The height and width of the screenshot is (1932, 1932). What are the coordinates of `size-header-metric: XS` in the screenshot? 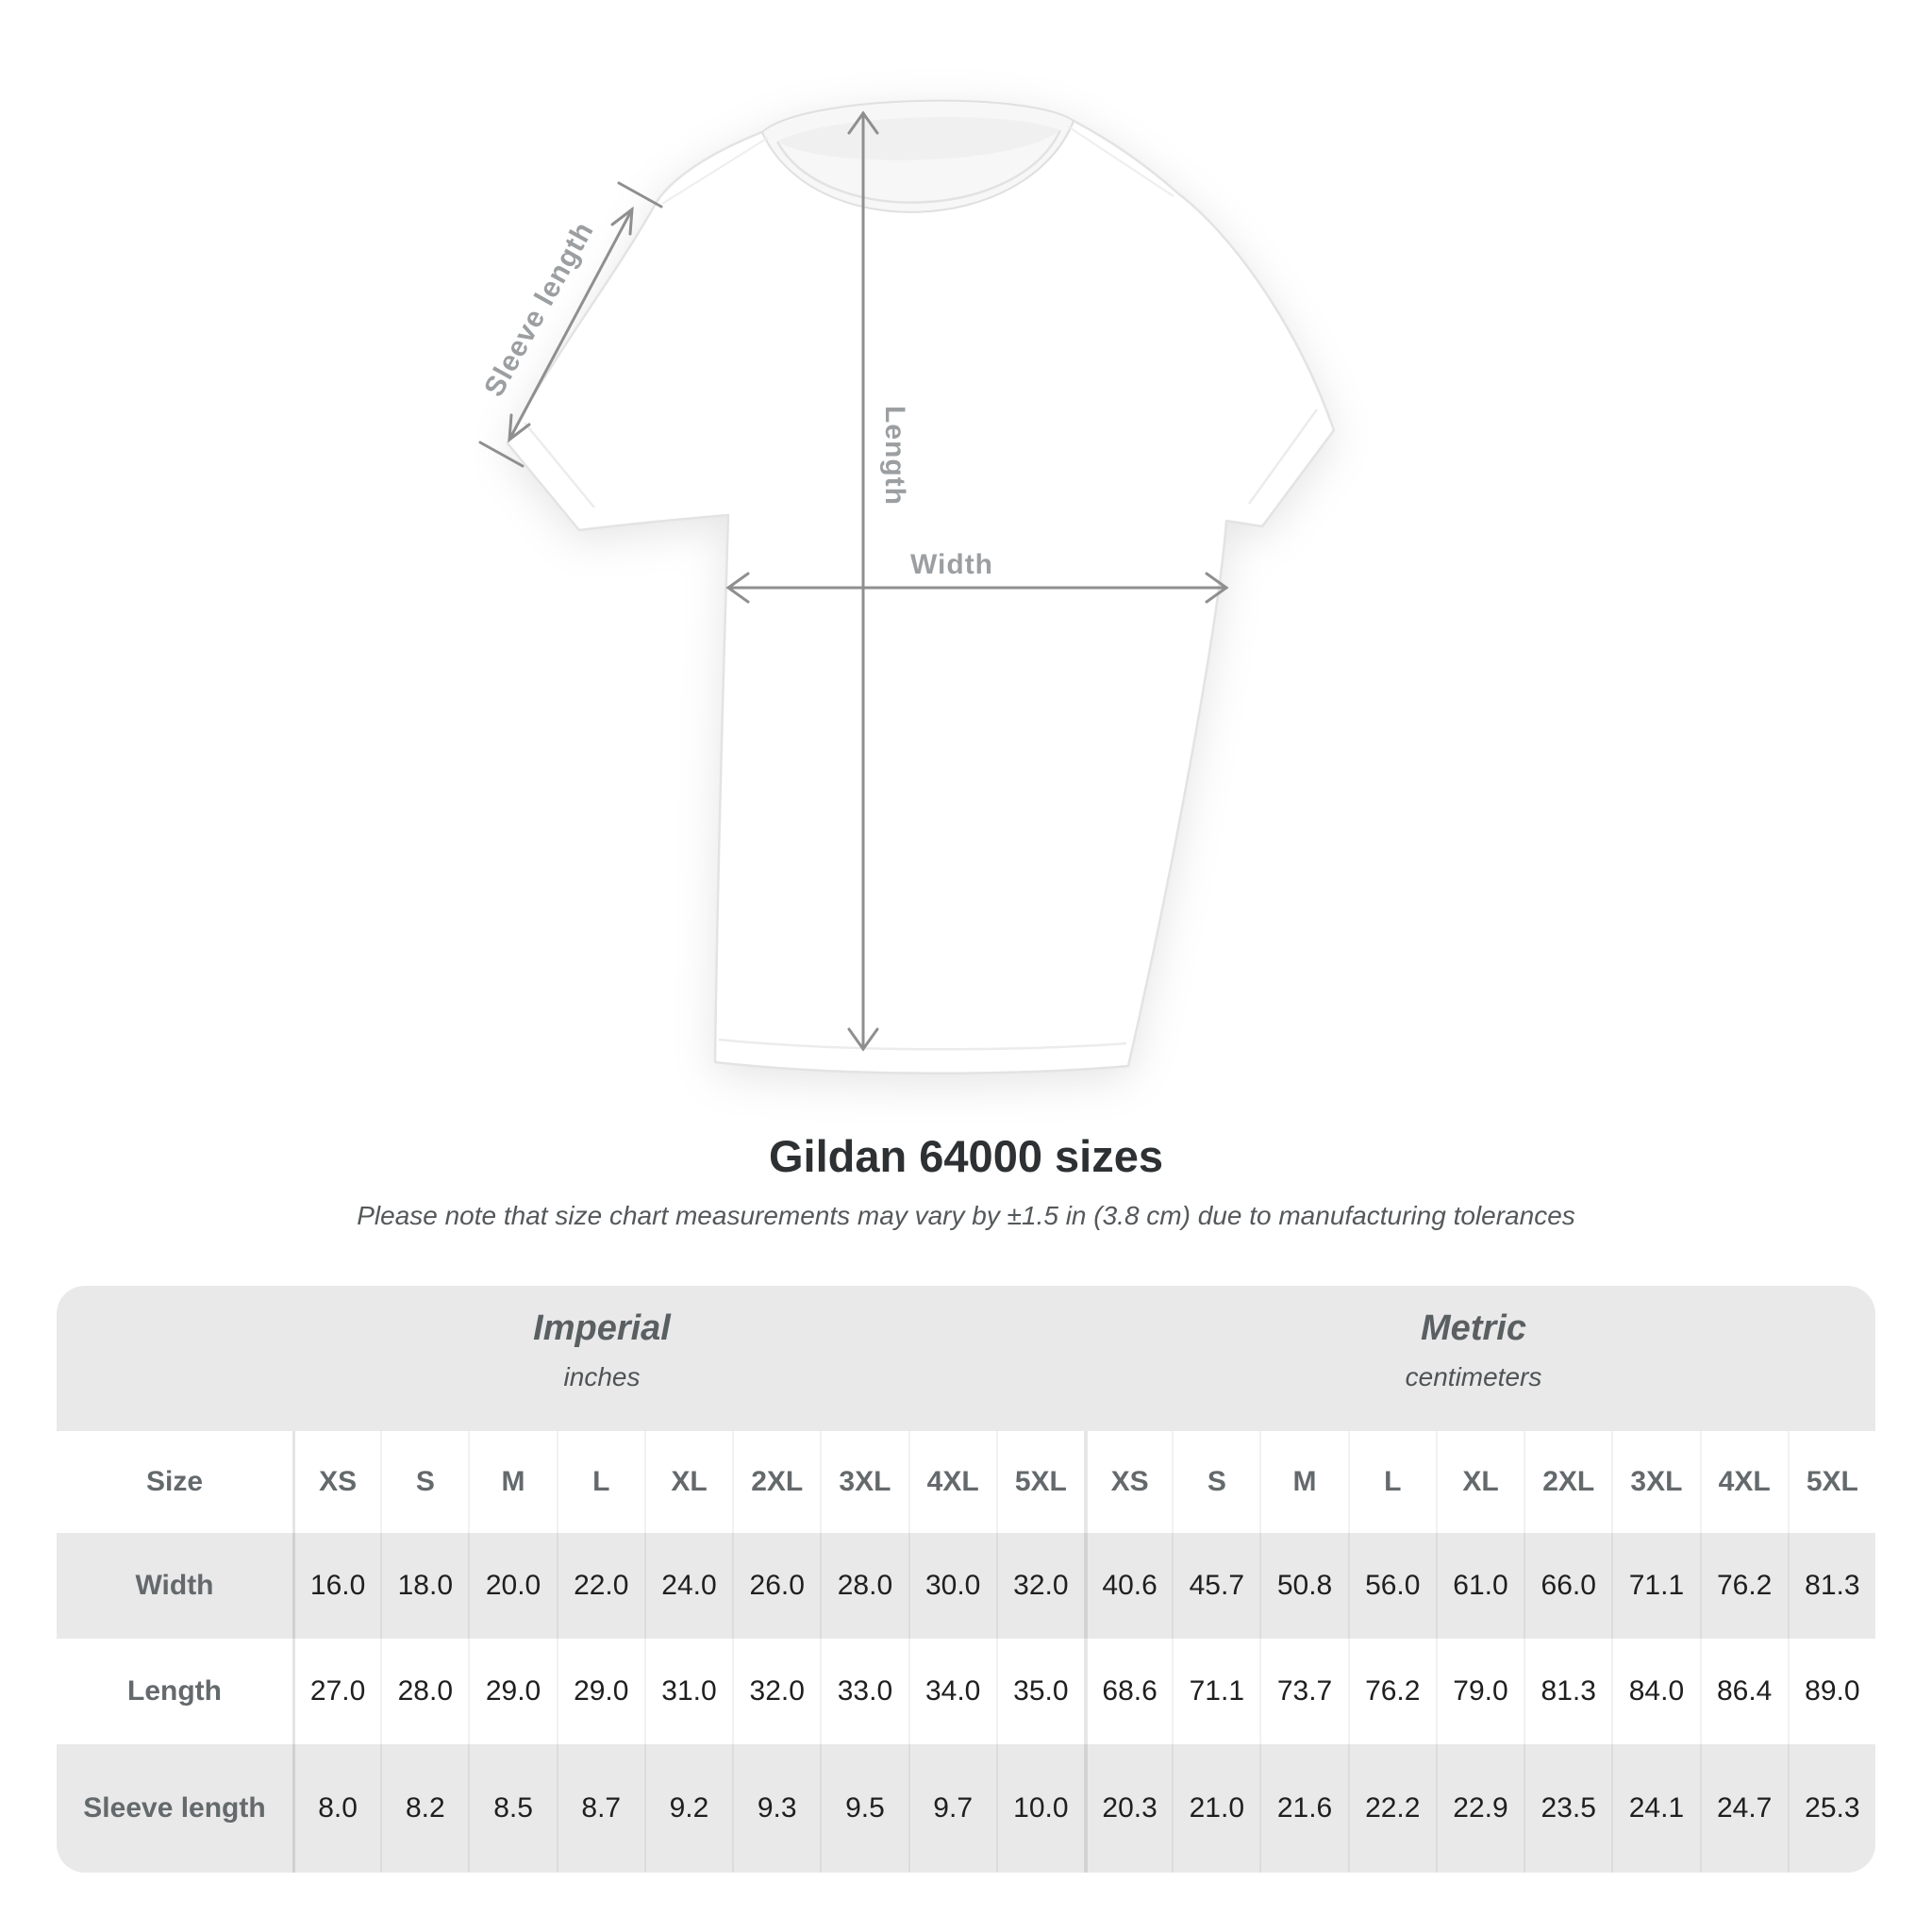 It's located at (1128, 1482).